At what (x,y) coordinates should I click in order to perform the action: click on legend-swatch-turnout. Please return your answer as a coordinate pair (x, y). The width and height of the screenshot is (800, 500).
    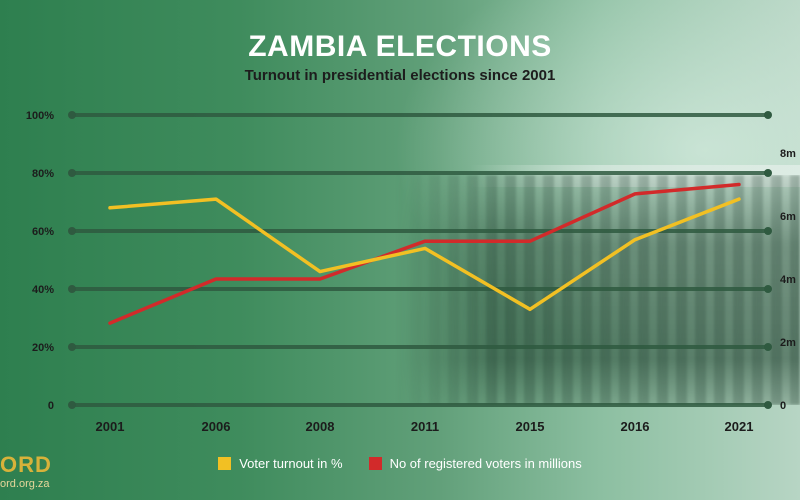
    Looking at the image, I should click on (225, 463).